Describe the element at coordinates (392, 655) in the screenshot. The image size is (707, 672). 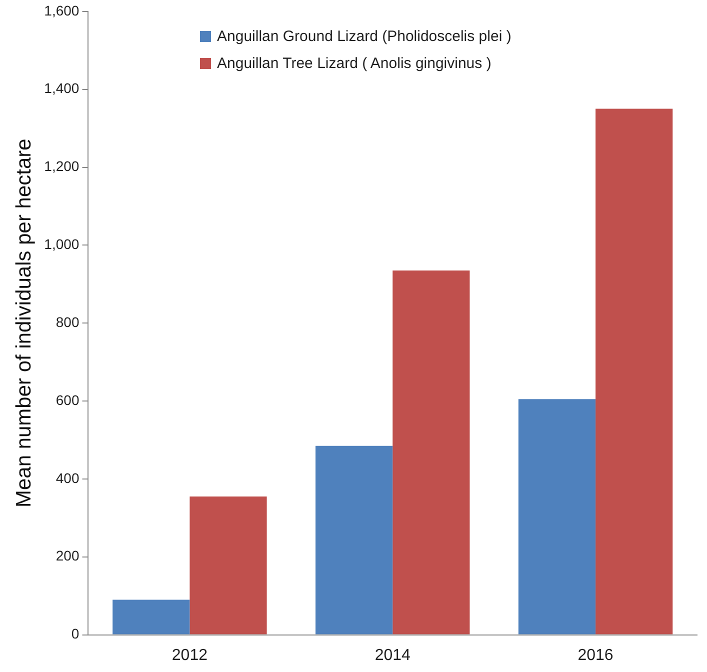
I see `x-tick-label: 2014` at that location.